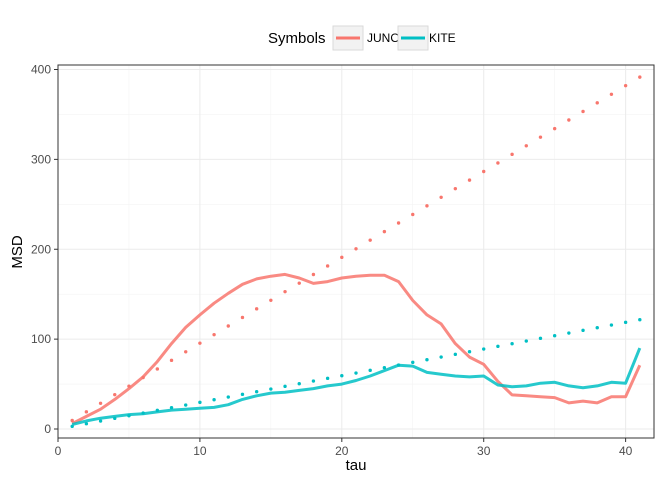  I want to click on legend: Symbols JUNO KITE, so click(362, 38).